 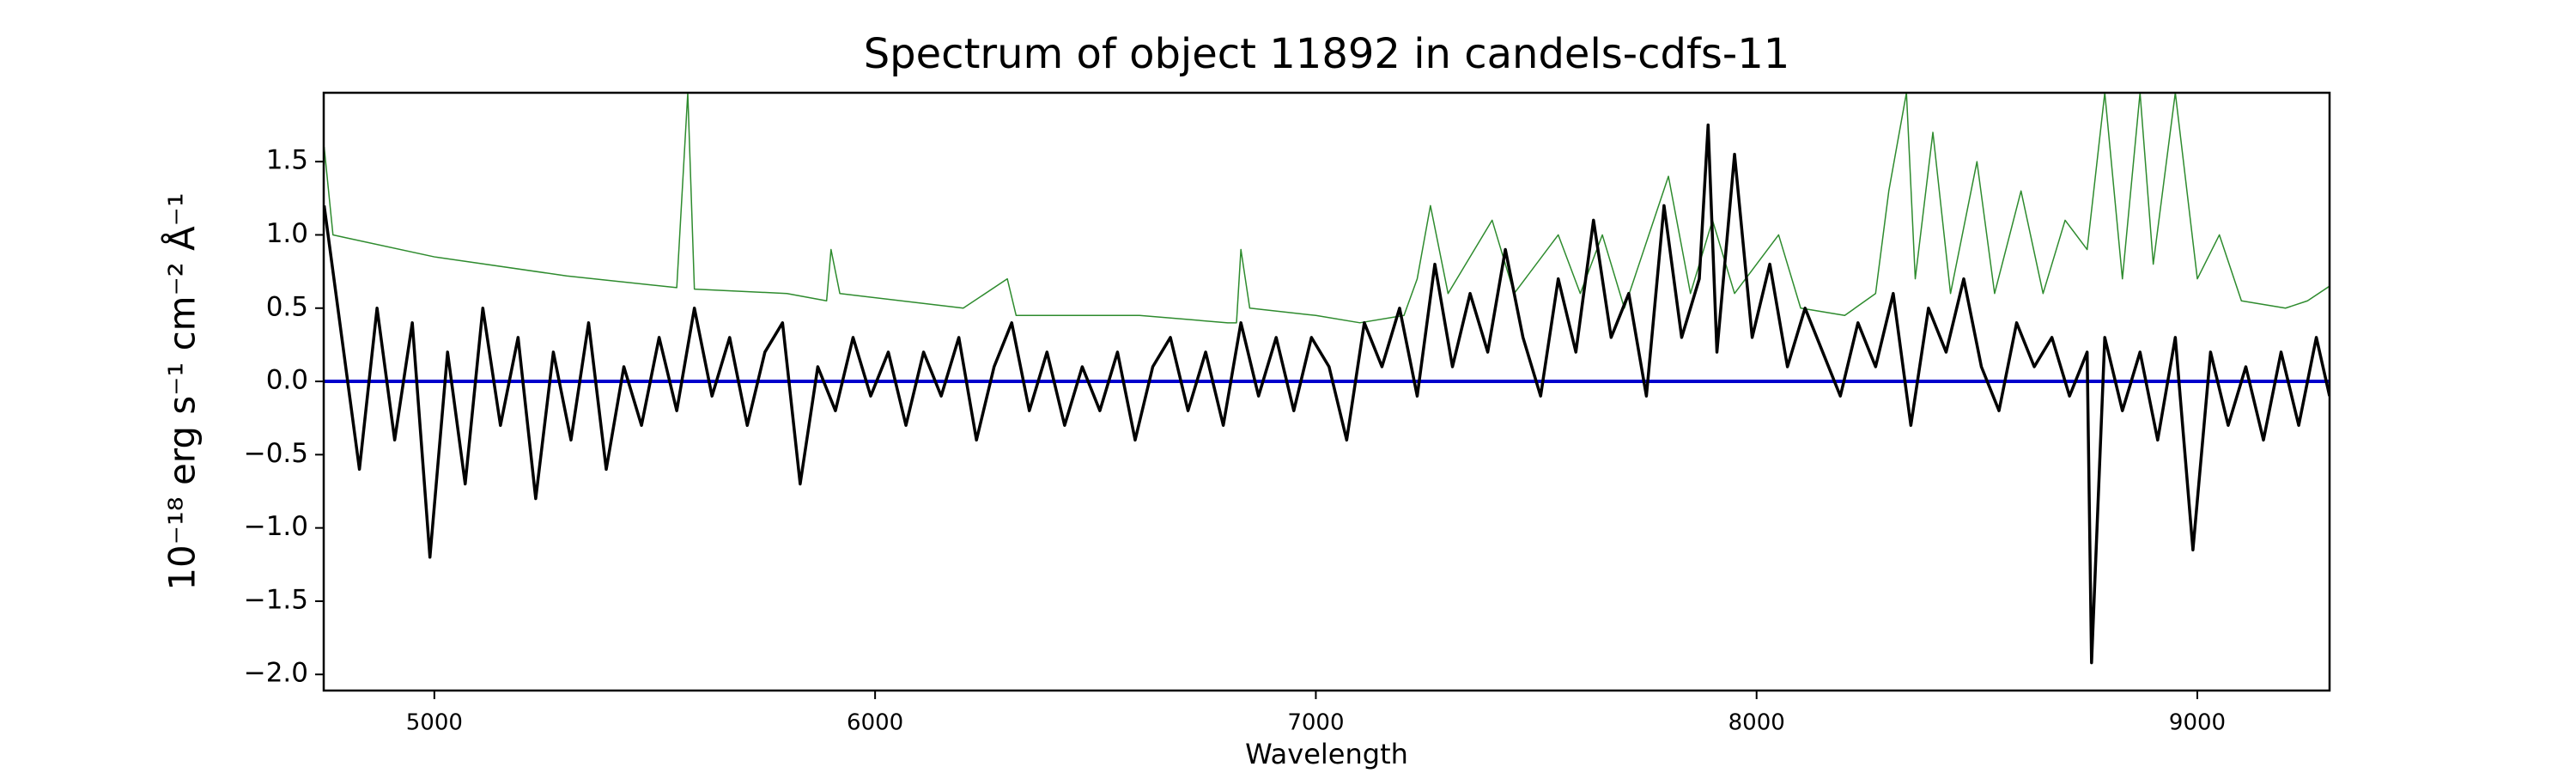 I want to click on x-axis-label: Wavelength, so click(x=1327, y=754).